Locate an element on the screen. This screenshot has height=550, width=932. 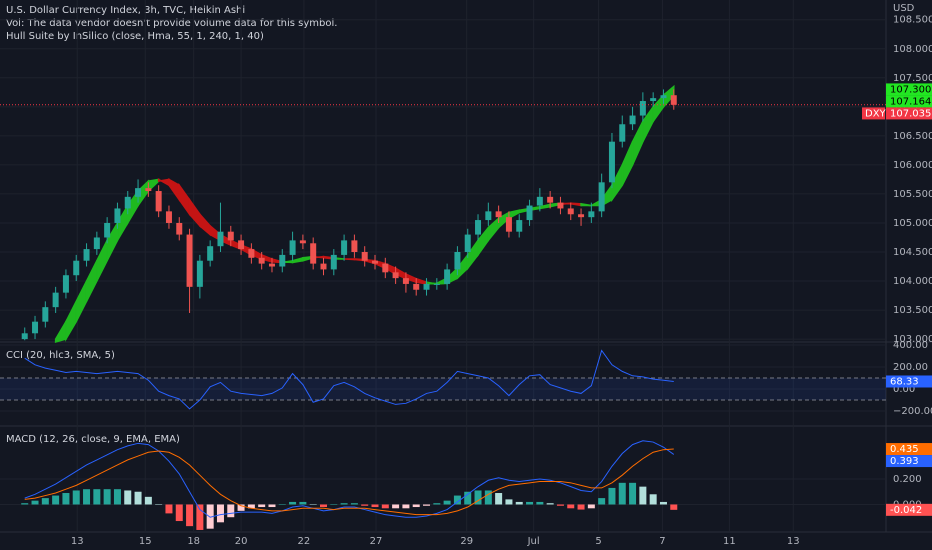
y-tick-label: 0.00 is located at coordinates (904, 389).